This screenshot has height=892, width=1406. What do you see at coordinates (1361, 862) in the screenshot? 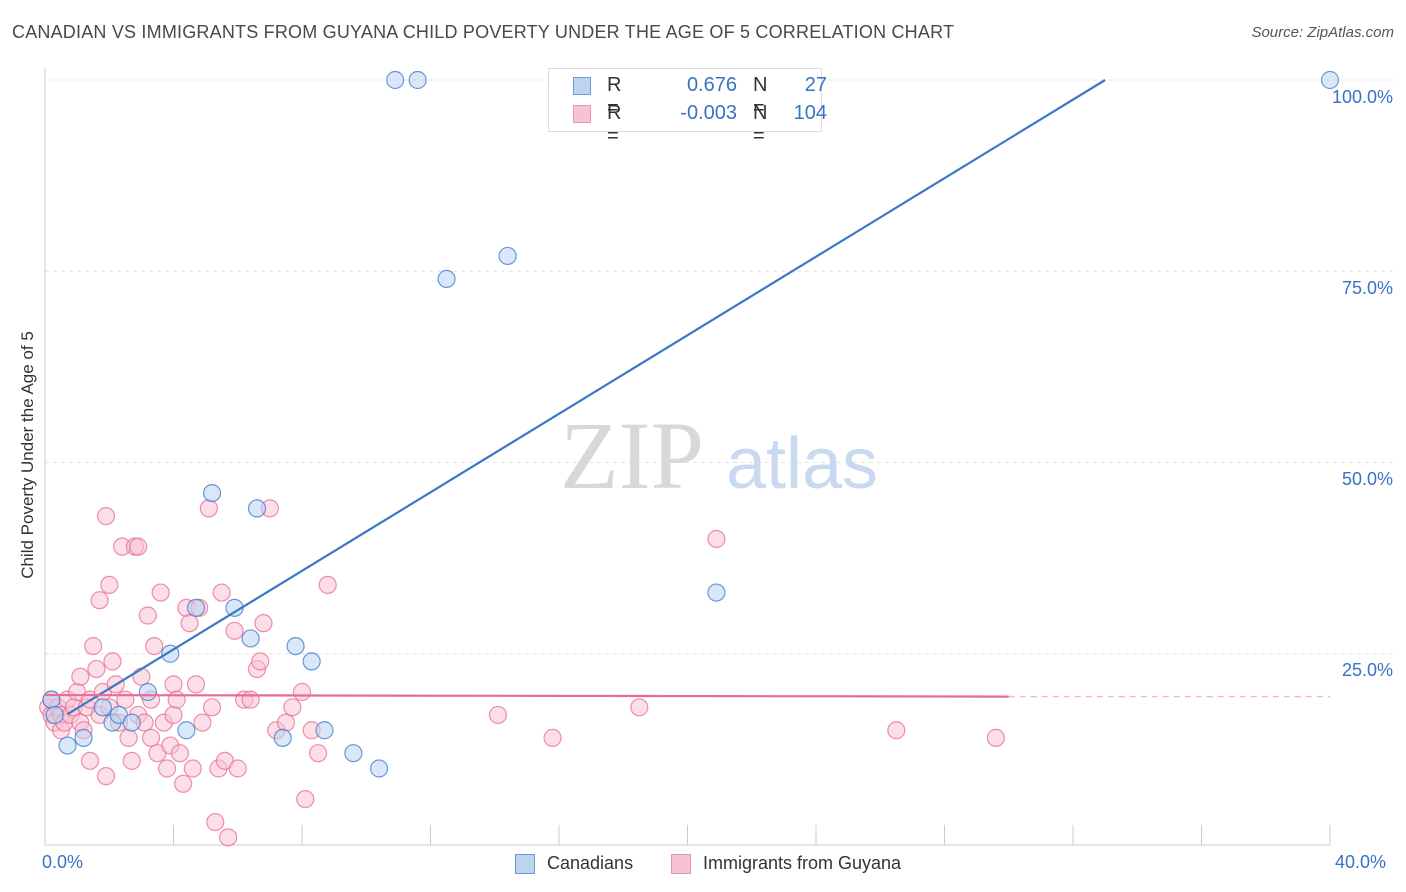
I see `x-tick-label: 40.0%` at bounding box center [1361, 862].